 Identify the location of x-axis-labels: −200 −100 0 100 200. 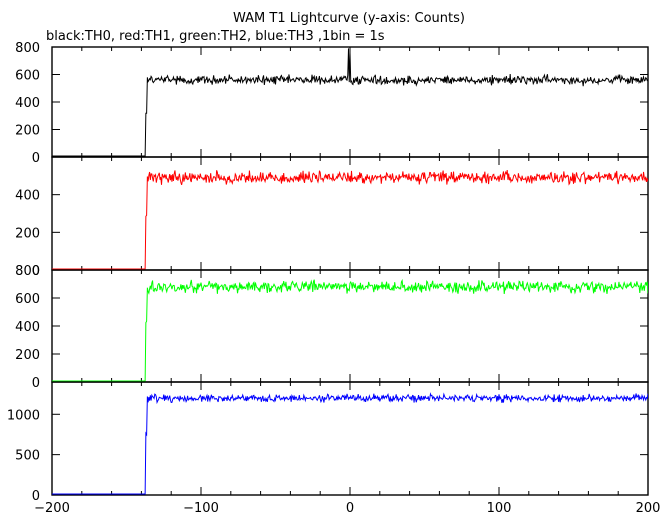
(347, 508).